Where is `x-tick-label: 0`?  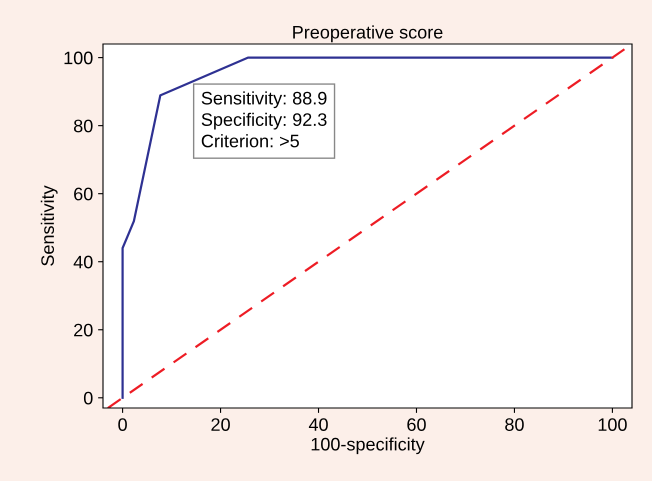
x-tick-label: 0 is located at coordinates (122, 424).